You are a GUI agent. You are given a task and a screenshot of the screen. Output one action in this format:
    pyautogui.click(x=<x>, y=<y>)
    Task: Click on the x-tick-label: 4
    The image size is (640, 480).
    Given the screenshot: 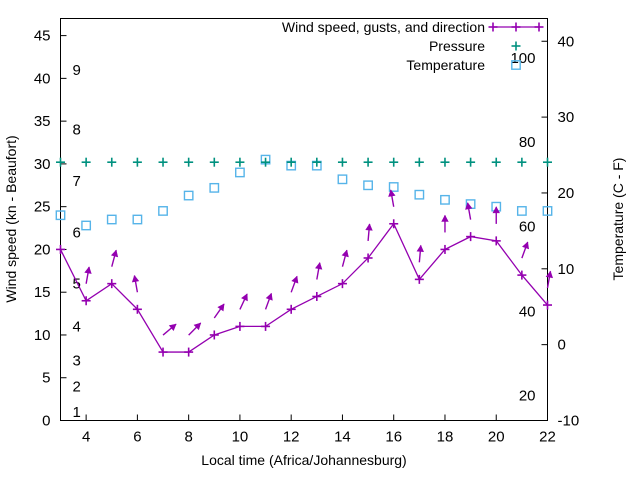 What is the action you would take?
    pyautogui.click(x=86, y=437)
    